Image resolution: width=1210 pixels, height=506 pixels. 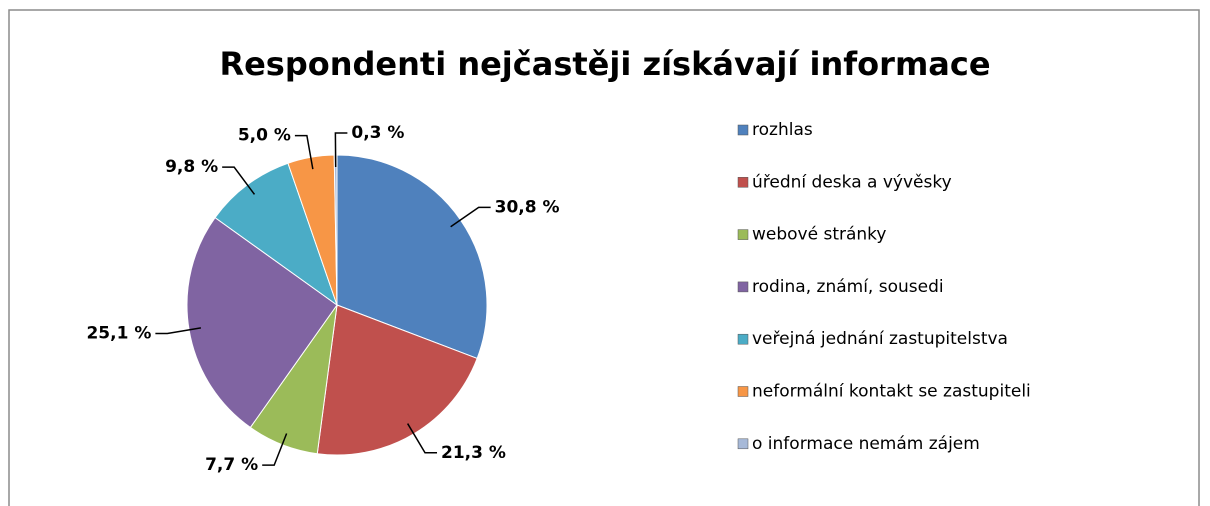 What do you see at coordinates (473, 453) in the screenshot?
I see `data-label: 21,3 %` at bounding box center [473, 453].